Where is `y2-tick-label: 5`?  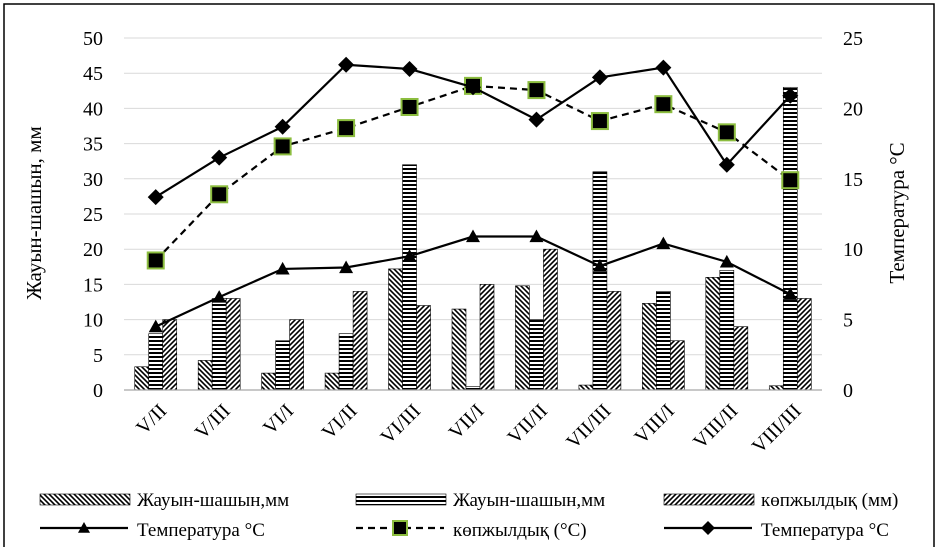 y2-tick-label: 5 is located at coordinates (848, 321).